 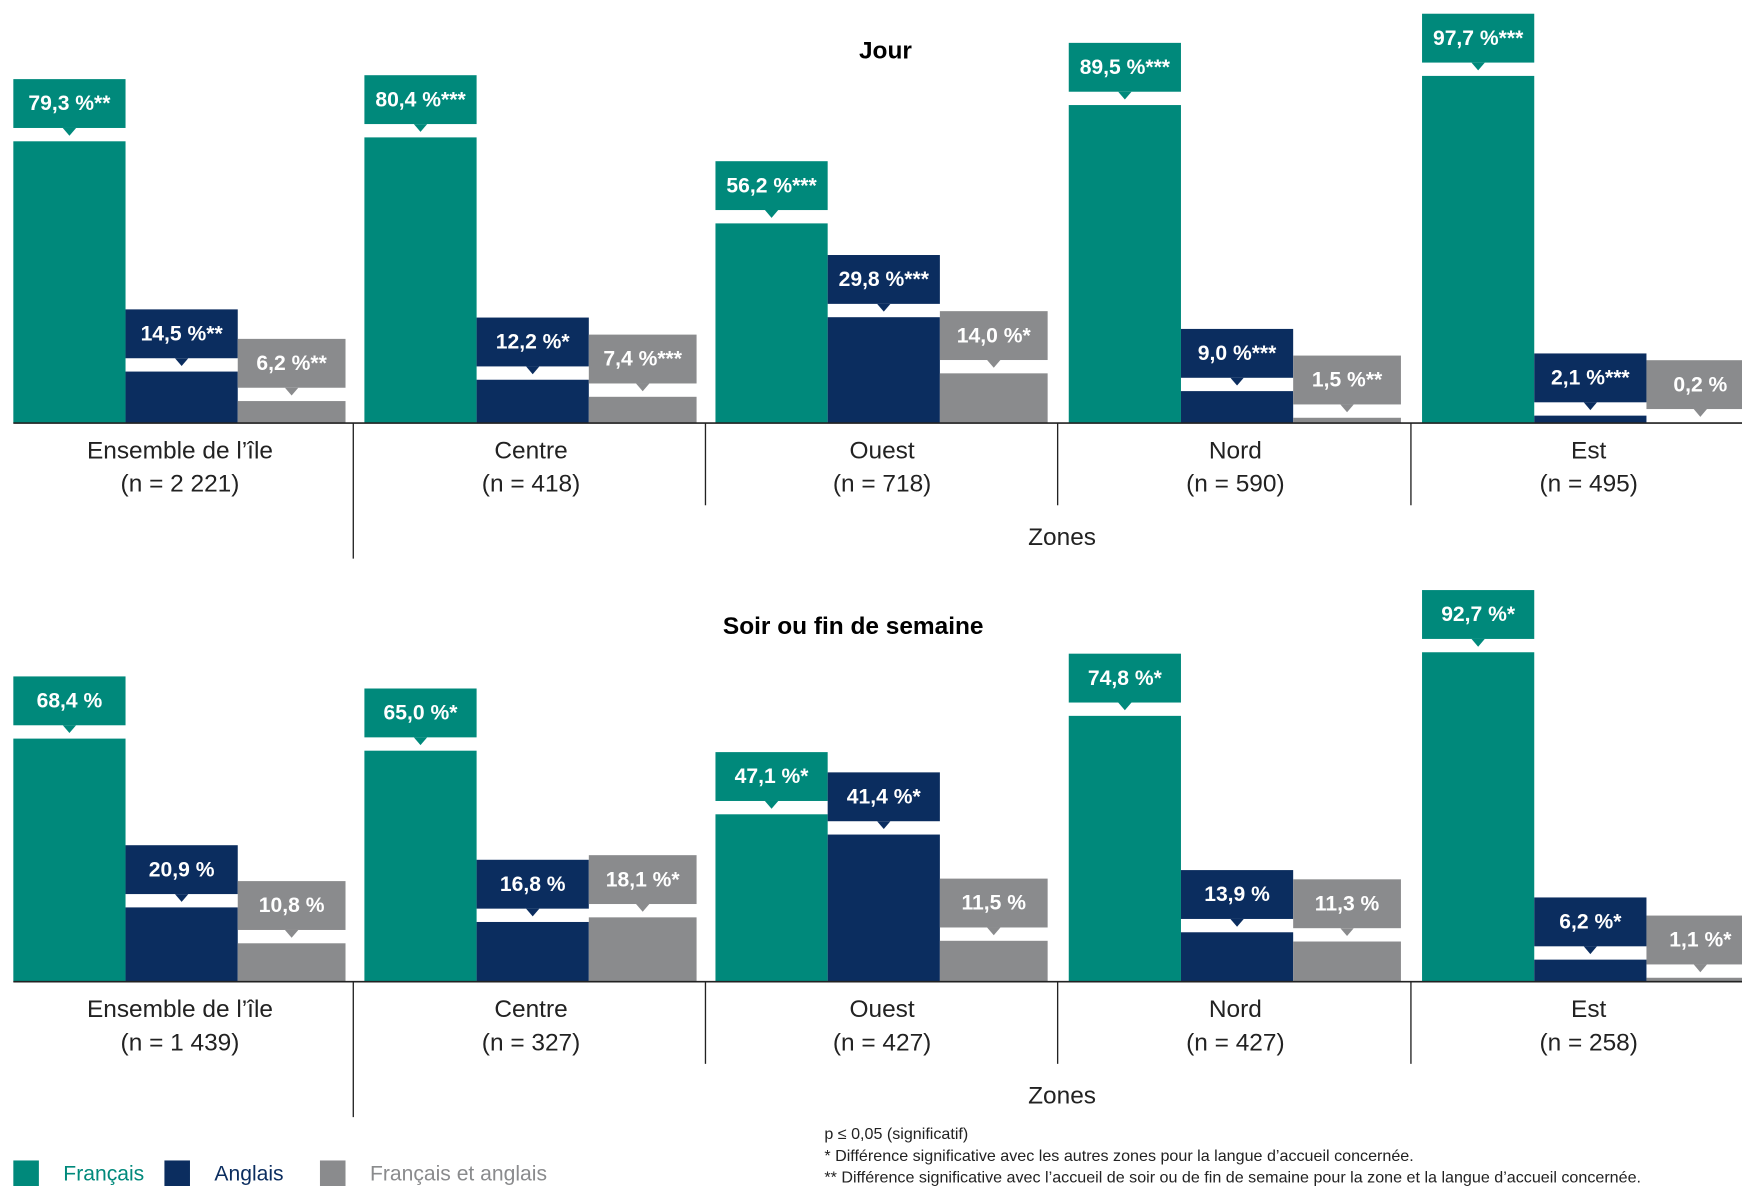 I want to click on value-label: 97,7 %***, so click(x=1478, y=38).